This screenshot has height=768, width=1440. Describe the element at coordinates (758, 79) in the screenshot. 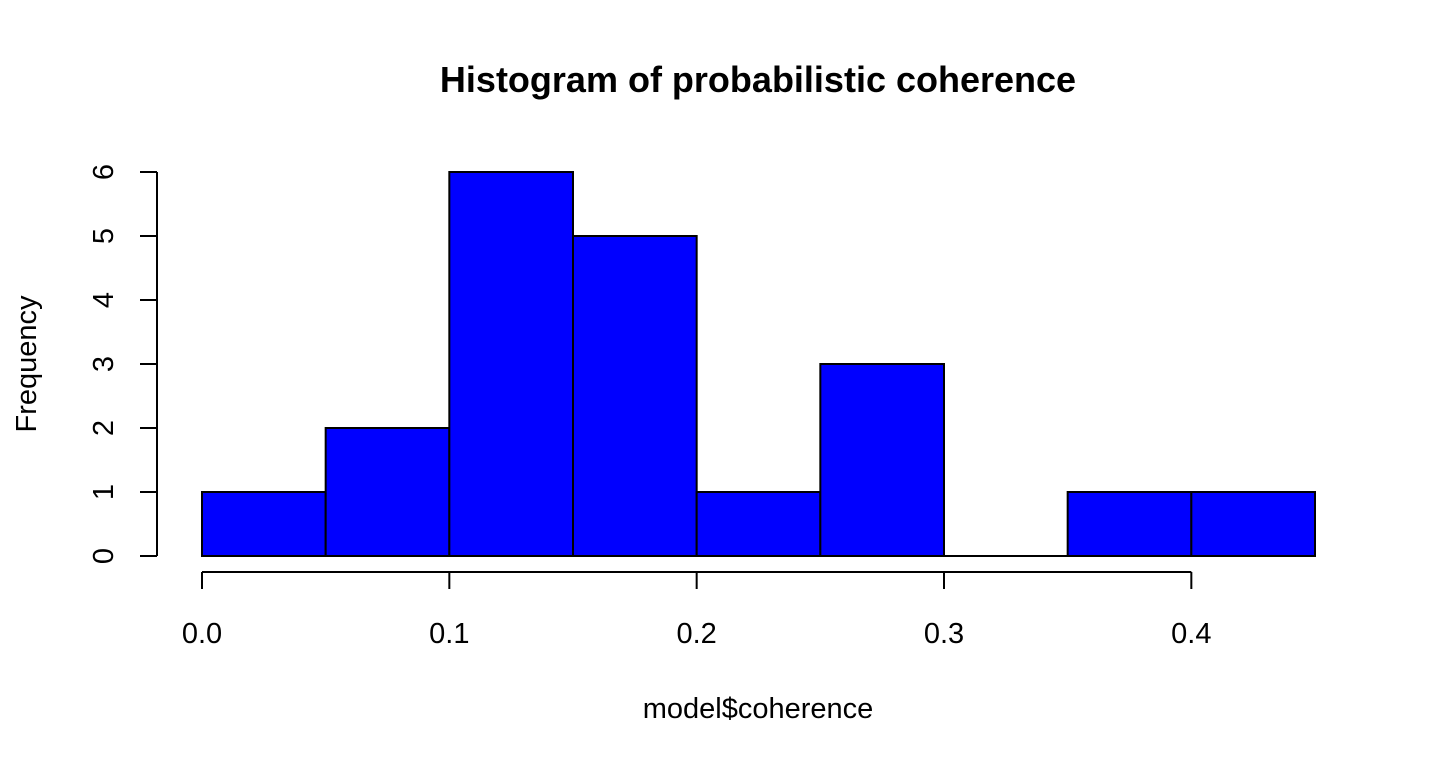

I see `chart-title: Histogram of probabilistic coherence` at that location.